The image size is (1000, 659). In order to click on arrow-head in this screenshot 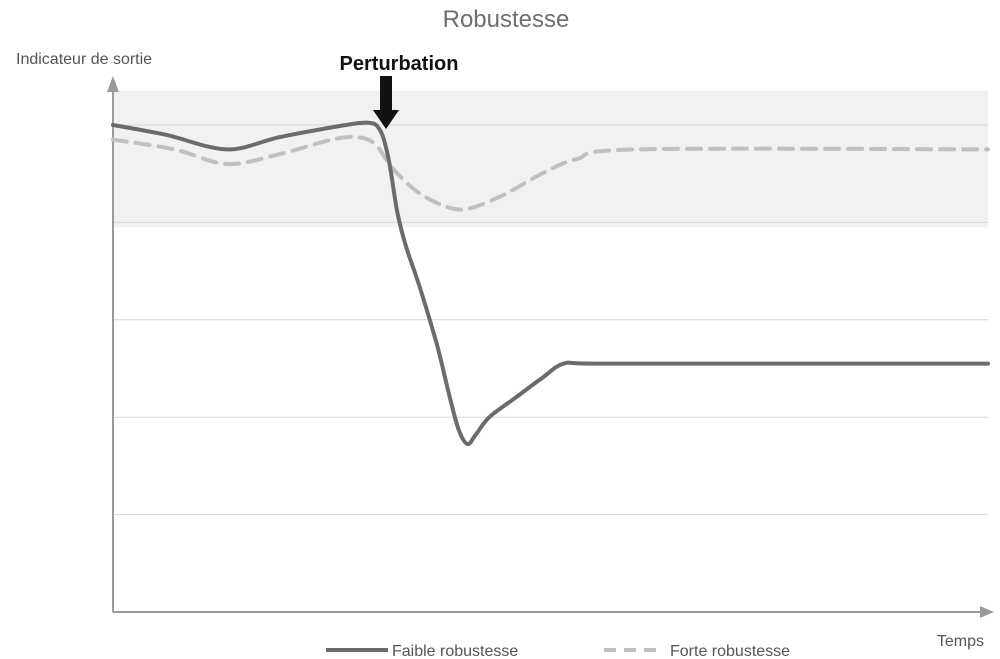, I will do `click(386, 119)`.